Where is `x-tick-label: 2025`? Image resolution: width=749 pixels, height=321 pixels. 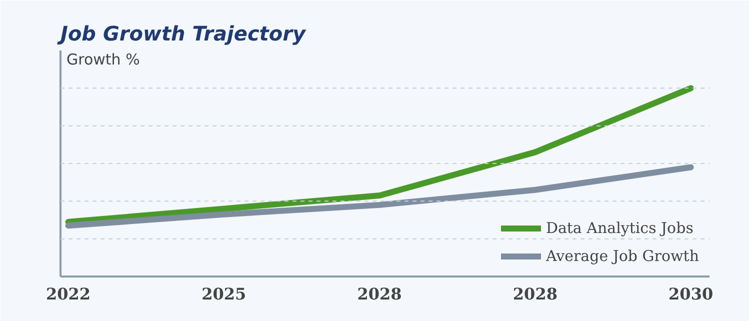 x-tick-label: 2025 is located at coordinates (224, 294).